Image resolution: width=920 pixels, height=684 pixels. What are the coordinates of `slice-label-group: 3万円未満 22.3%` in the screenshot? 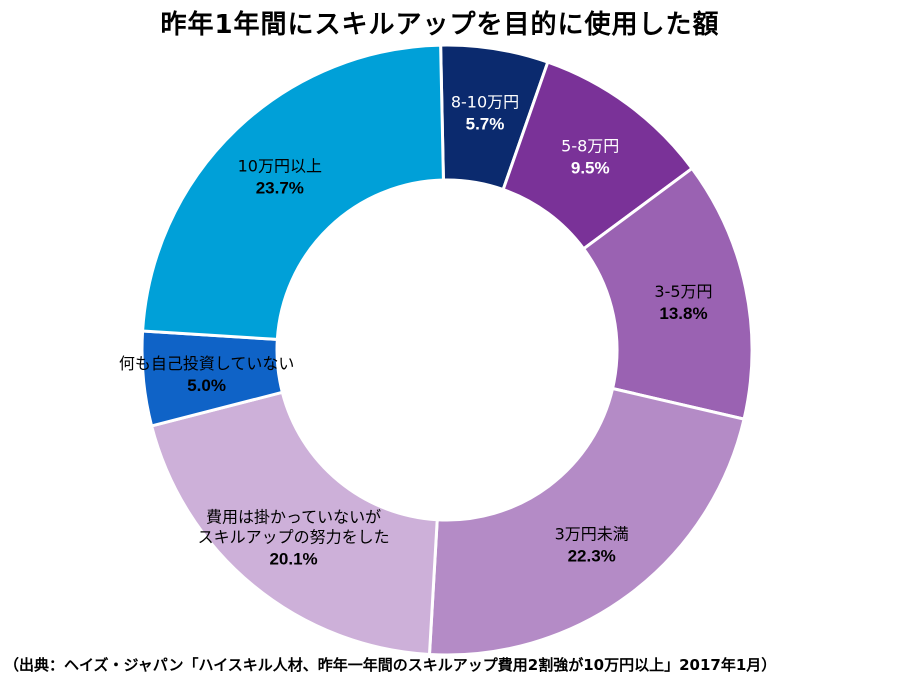 It's located at (592, 544).